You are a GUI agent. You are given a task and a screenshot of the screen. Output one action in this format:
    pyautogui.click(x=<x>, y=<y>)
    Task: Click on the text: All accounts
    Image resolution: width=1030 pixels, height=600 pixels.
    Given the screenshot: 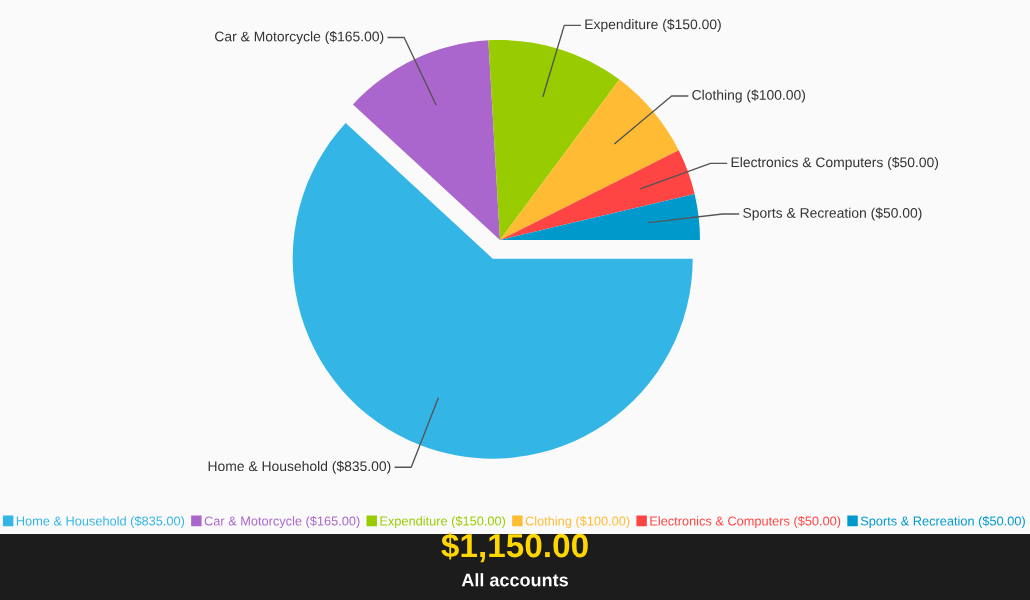 What is the action you would take?
    pyautogui.click(x=514, y=580)
    